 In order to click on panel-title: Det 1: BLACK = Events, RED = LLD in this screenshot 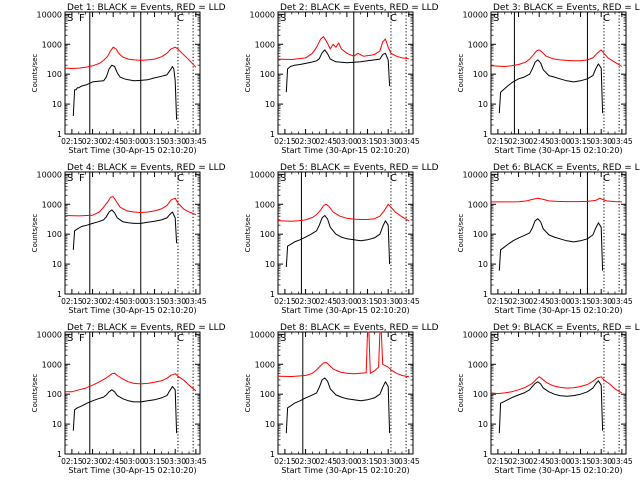, I will do `click(146, 8)`.